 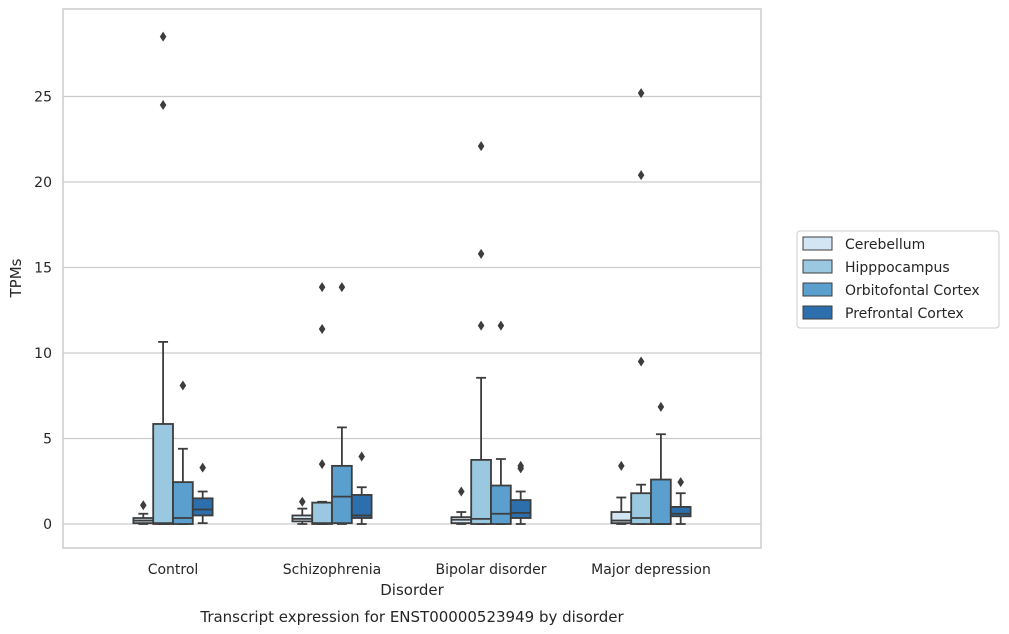 I want to click on y-axis-label: TPMs, so click(x=16, y=278).